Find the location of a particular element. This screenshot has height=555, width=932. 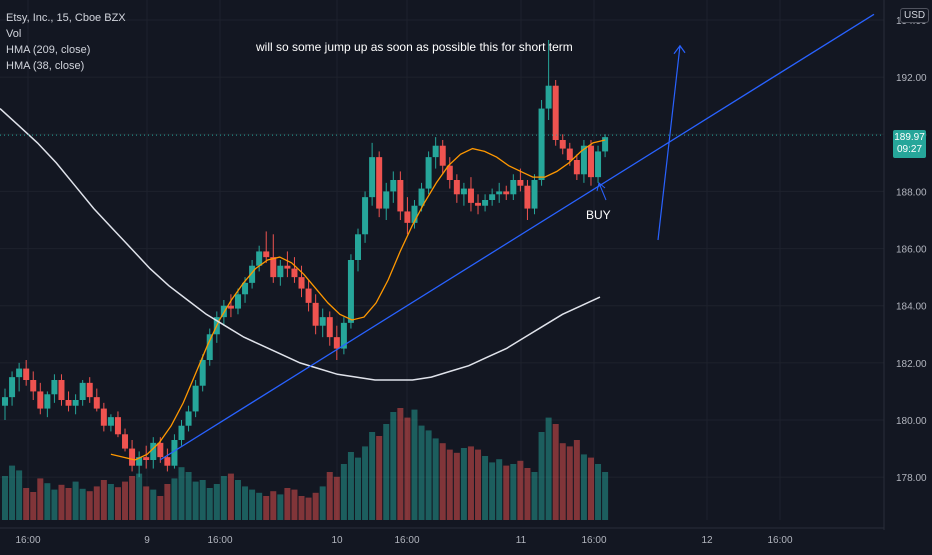

hma-short-label: HMA (38, close) is located at coordinates (45, 66).